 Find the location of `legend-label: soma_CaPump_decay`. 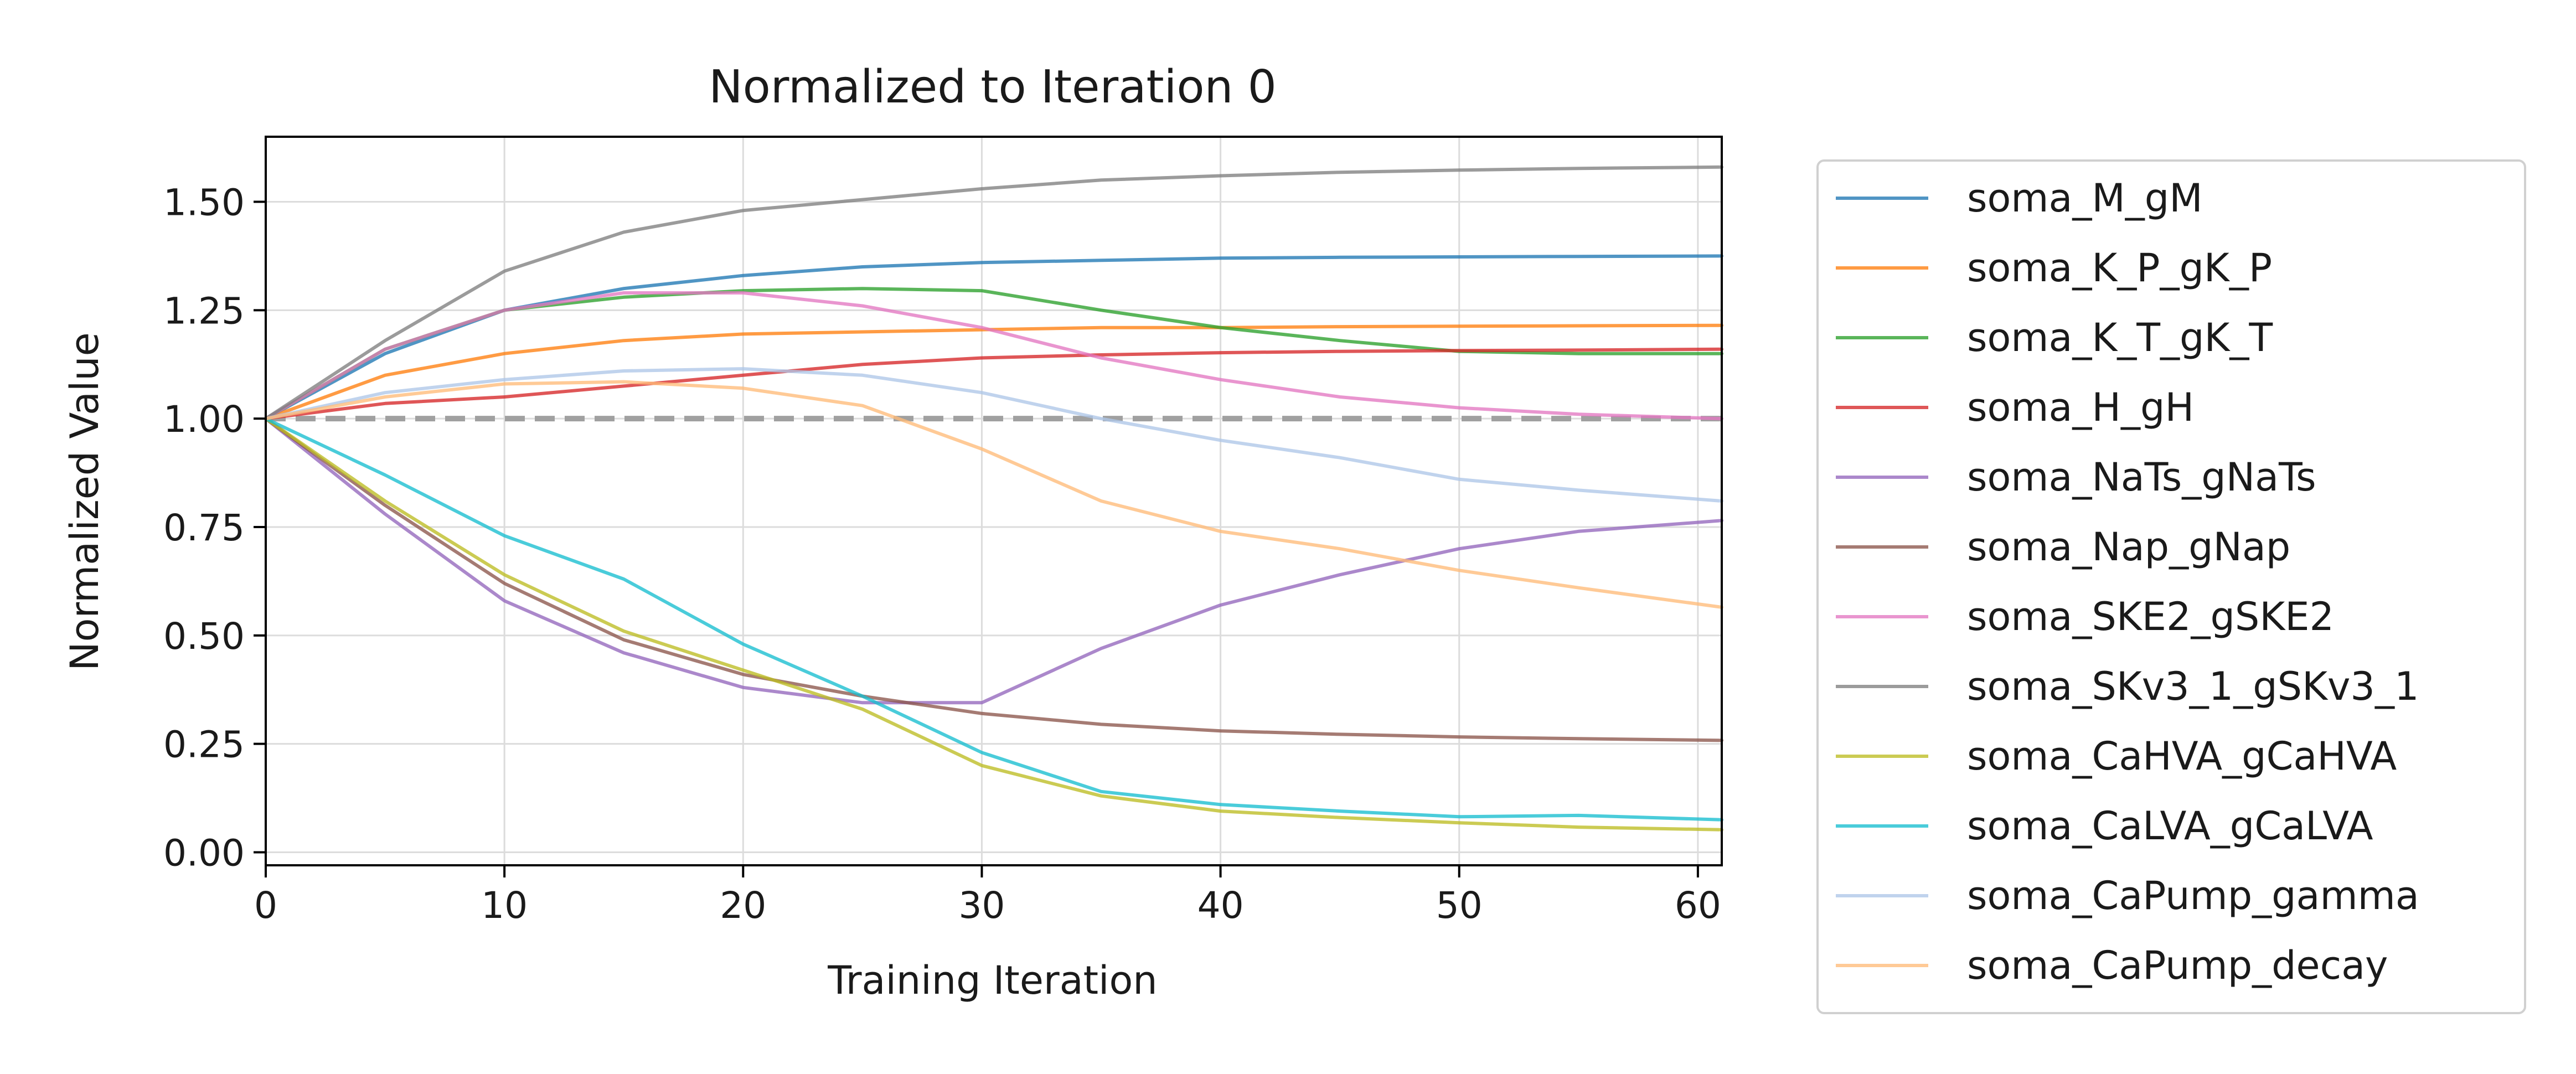

legend-label: soma_CaPump_decay is located at coordinates (2177, 965).